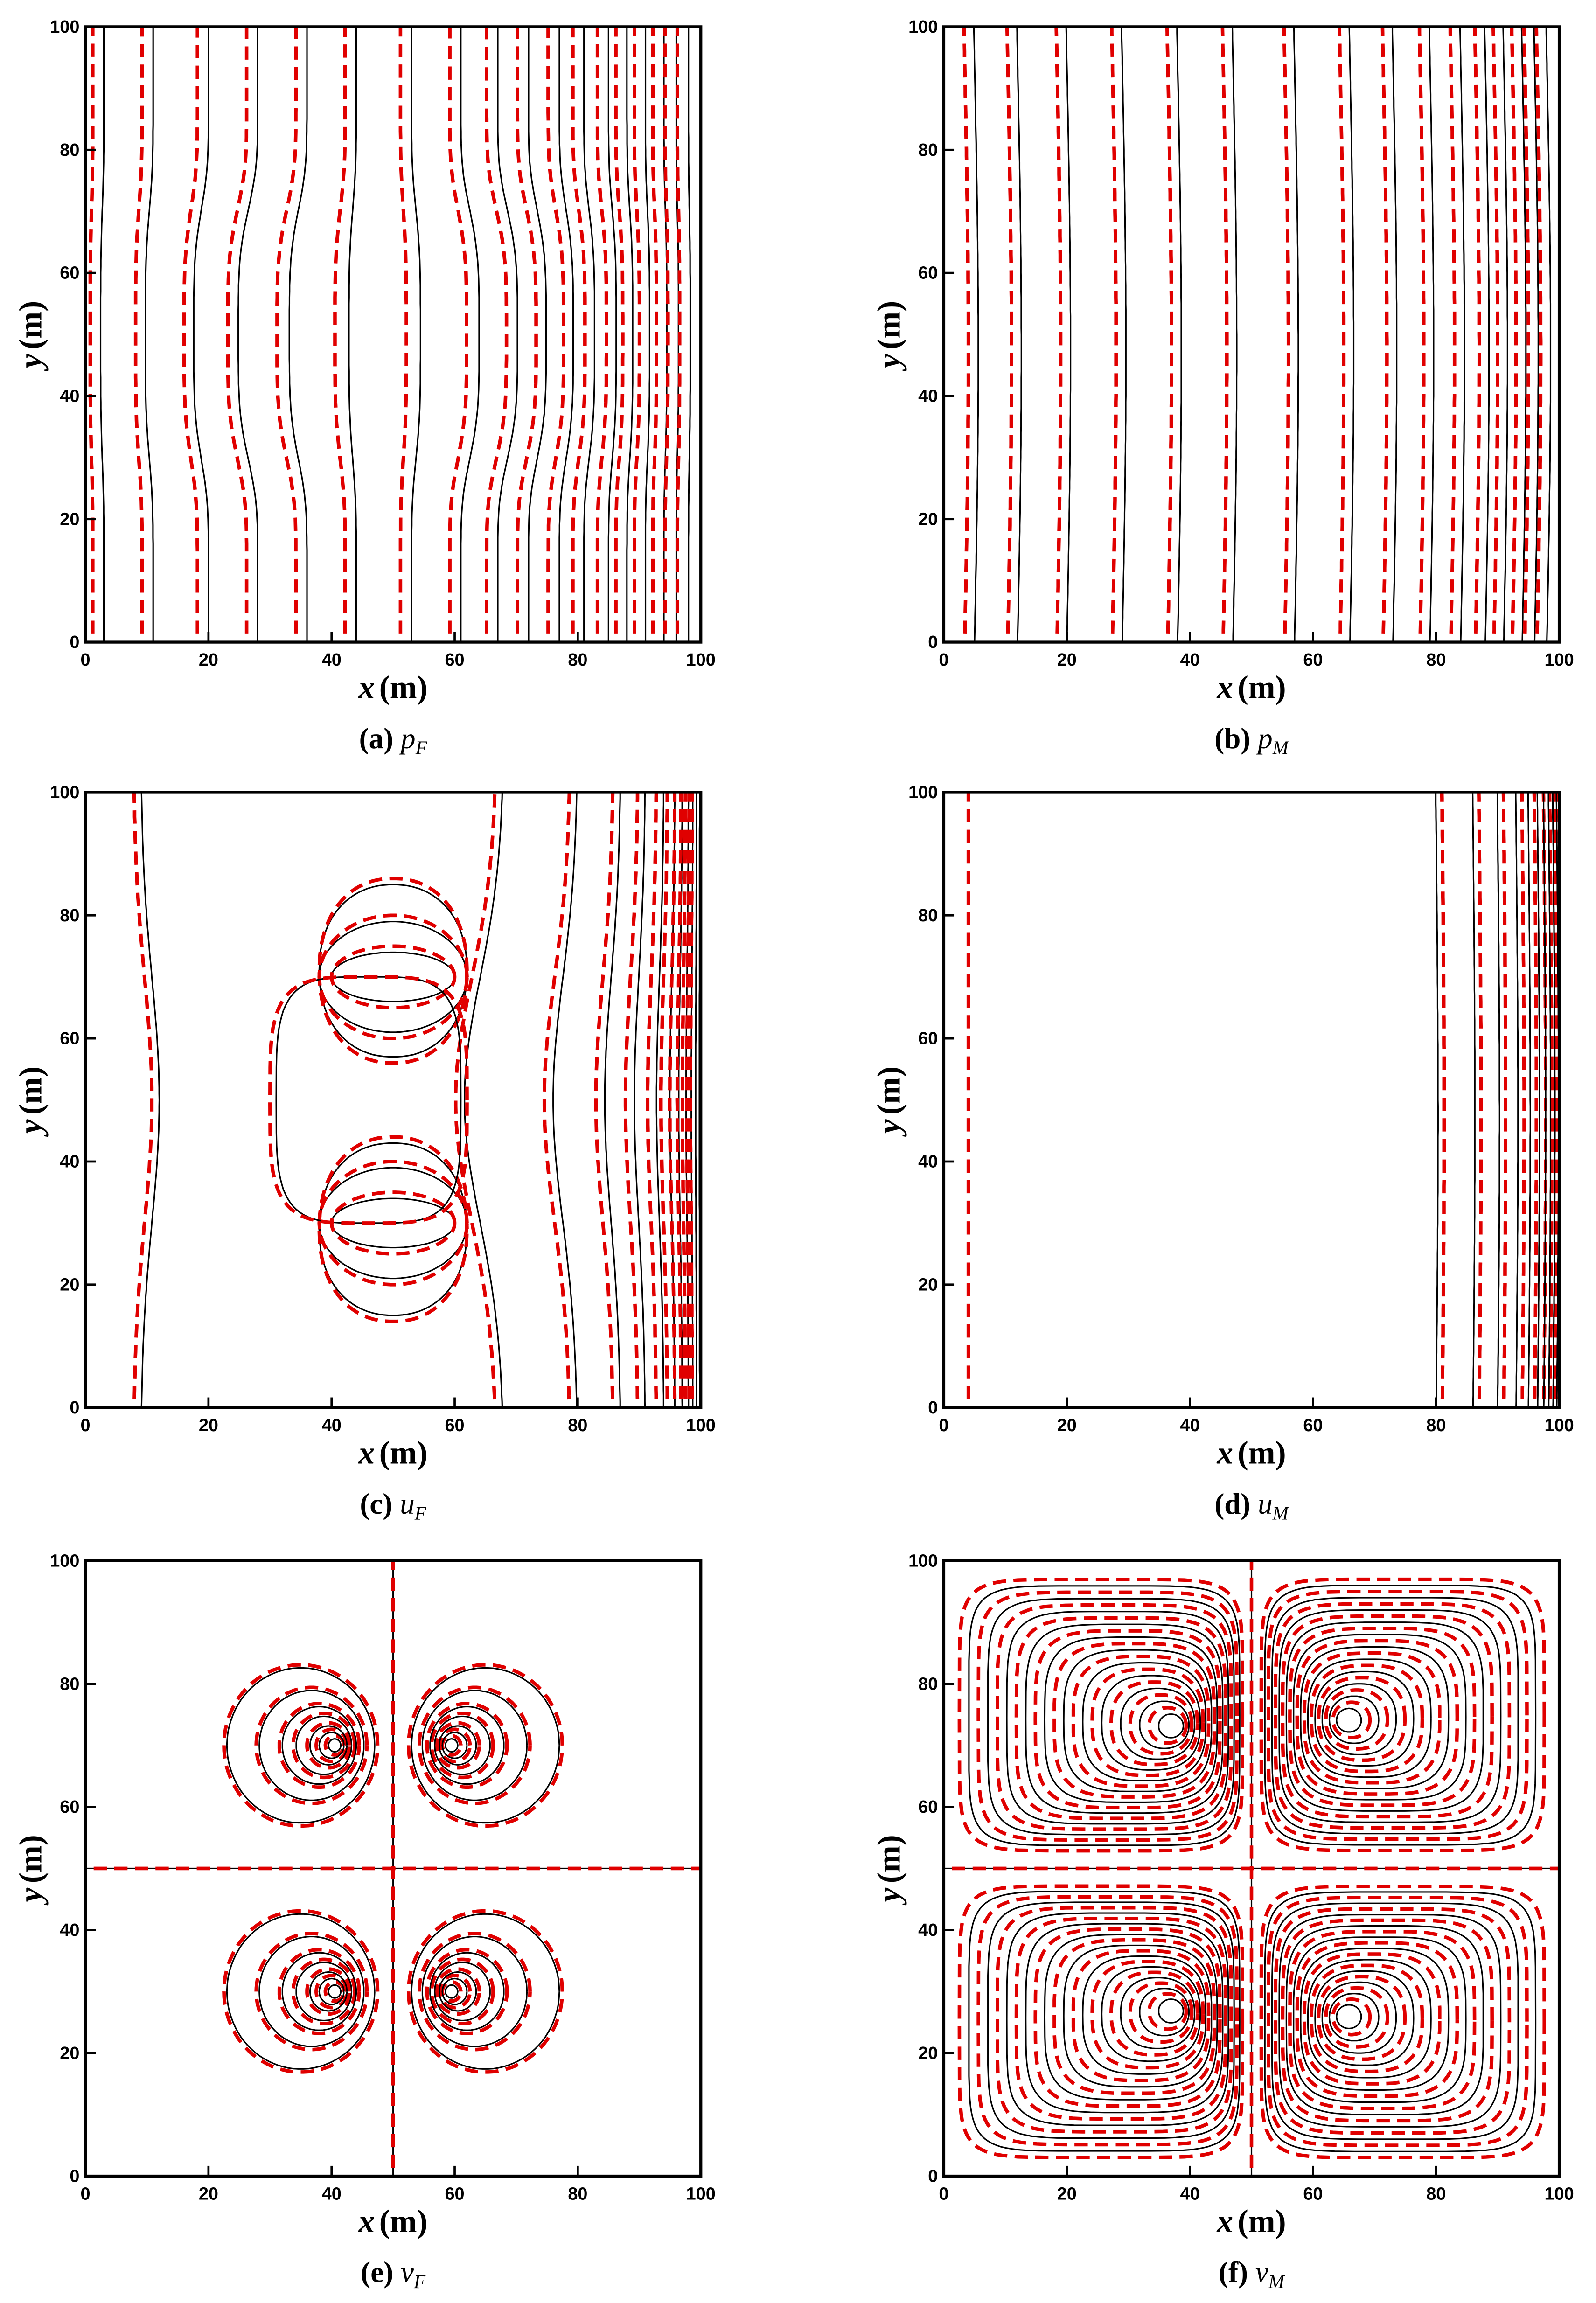  What do you see at coordinates (889, 1128) in the screenshot?
I see `axis-symbol: y` at bounding box center [889, 1128].